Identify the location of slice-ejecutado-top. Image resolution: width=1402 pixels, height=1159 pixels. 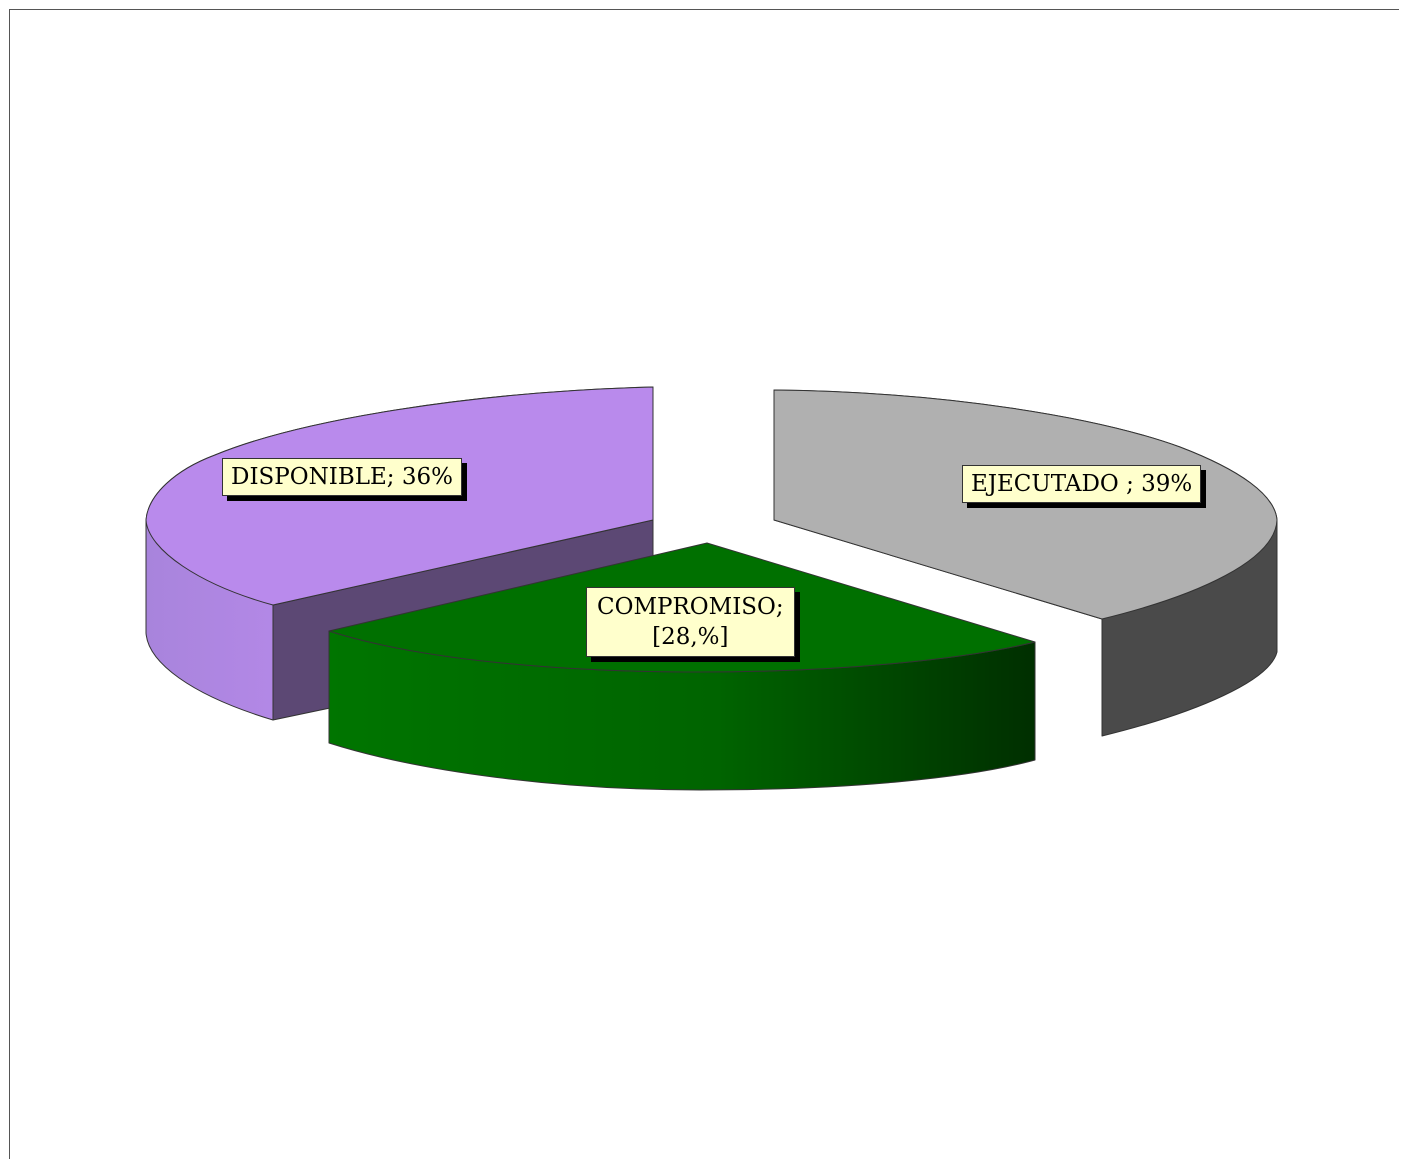
(1025, 504).